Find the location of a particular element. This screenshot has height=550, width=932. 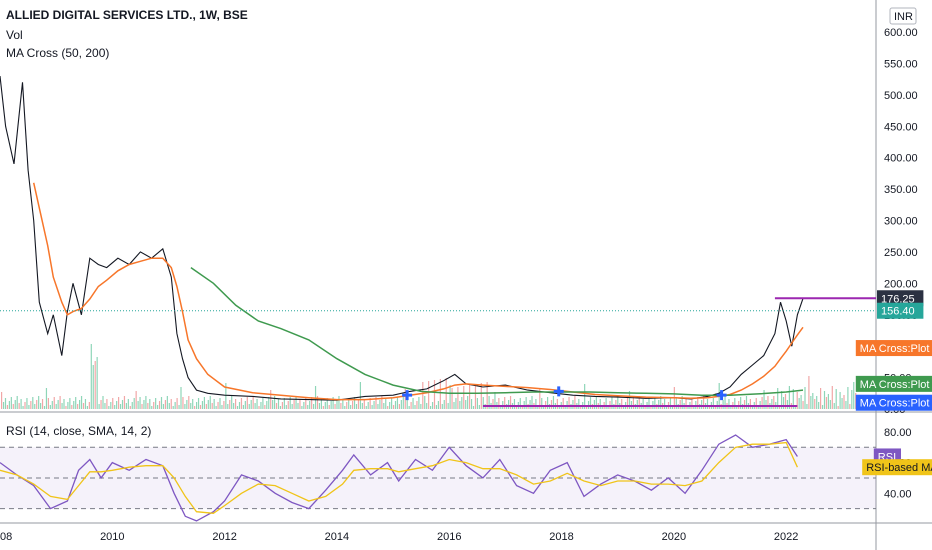

last-price-tag: 176.25 is located at coordinates (898, 299).